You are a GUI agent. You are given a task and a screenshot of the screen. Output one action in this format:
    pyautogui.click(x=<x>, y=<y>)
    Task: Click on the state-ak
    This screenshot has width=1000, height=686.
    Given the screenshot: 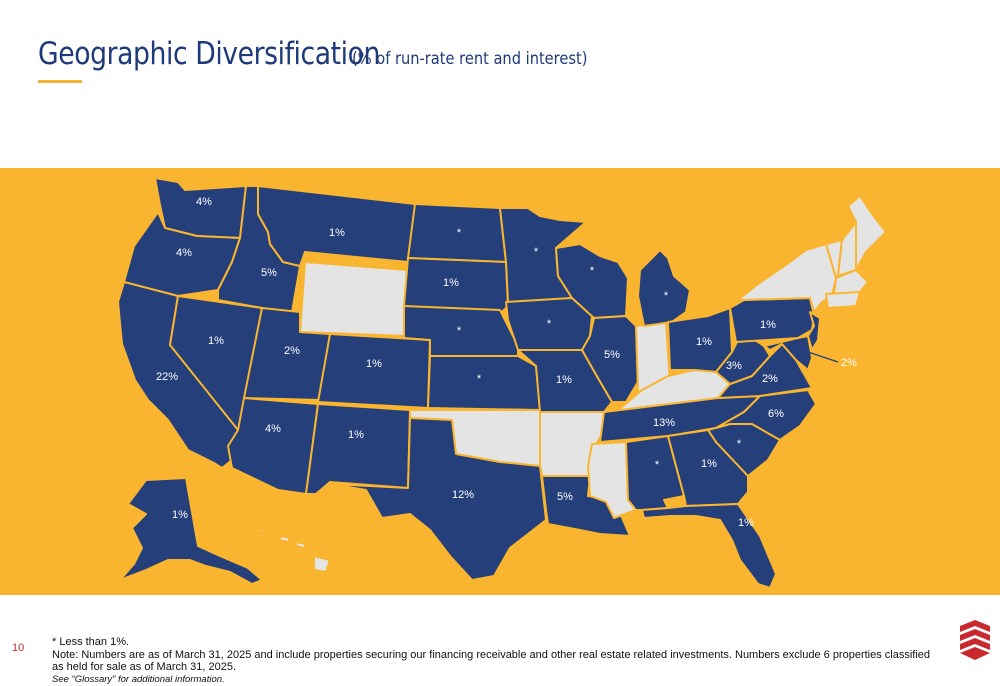 What is the action you would take?
    pyautogui.click(x=191, y=531)
    